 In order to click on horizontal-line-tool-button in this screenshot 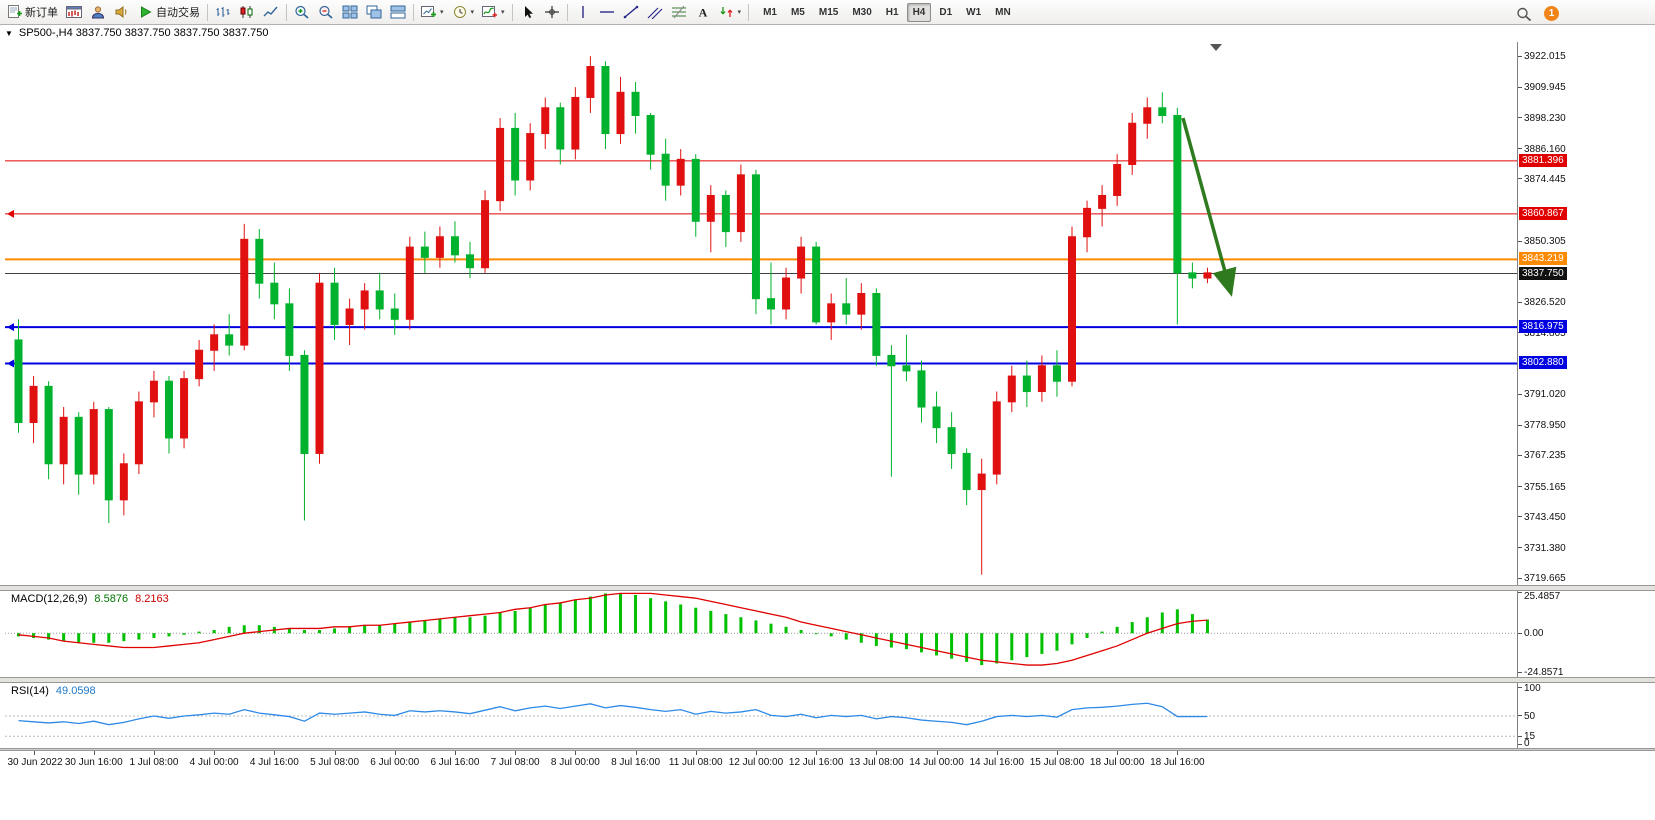, I will do `click(607, 12)`.